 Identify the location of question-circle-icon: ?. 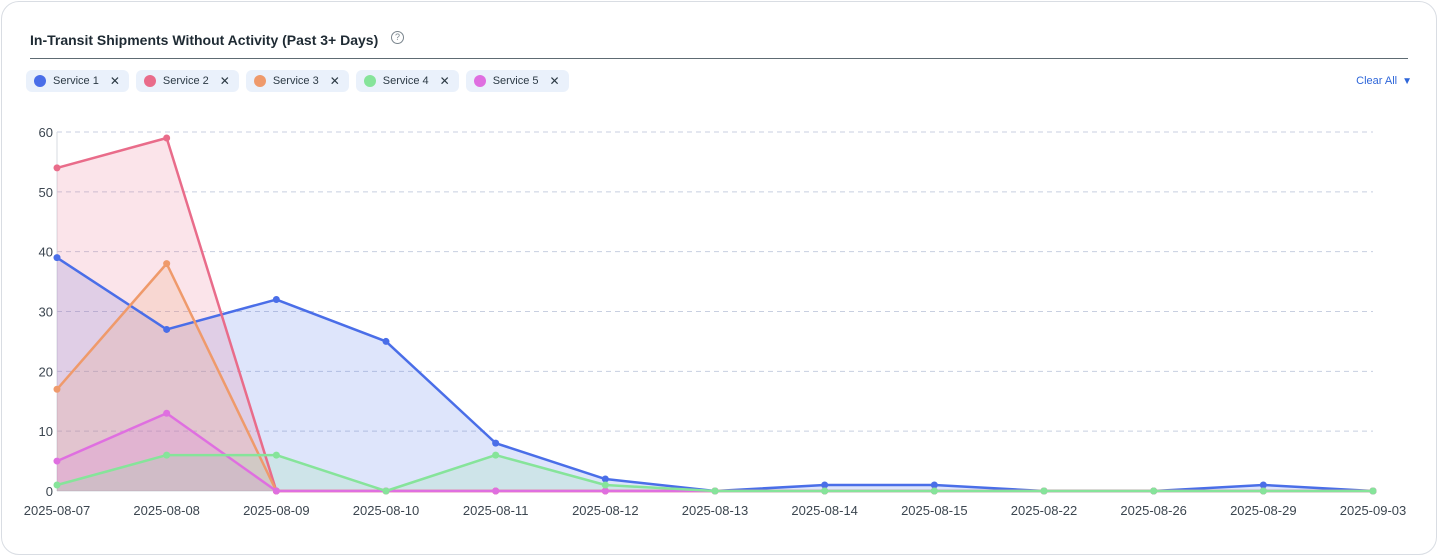
(397, 37).